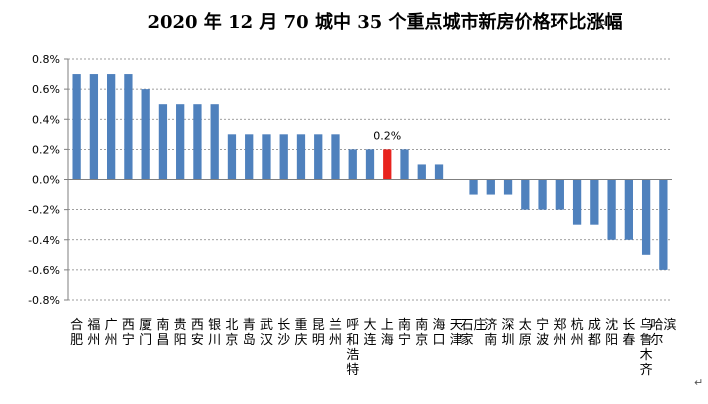  Describe the element at coordinates (318, 333) in the screenshot. I see `x-tick-label: 昆明` at that location.